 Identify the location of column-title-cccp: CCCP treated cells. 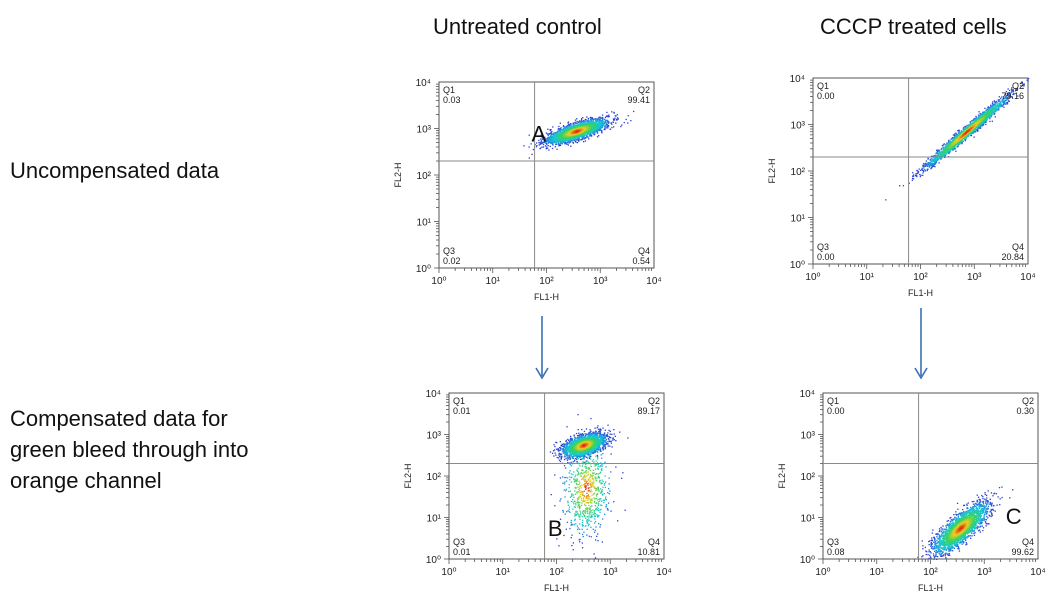
(913, 26).